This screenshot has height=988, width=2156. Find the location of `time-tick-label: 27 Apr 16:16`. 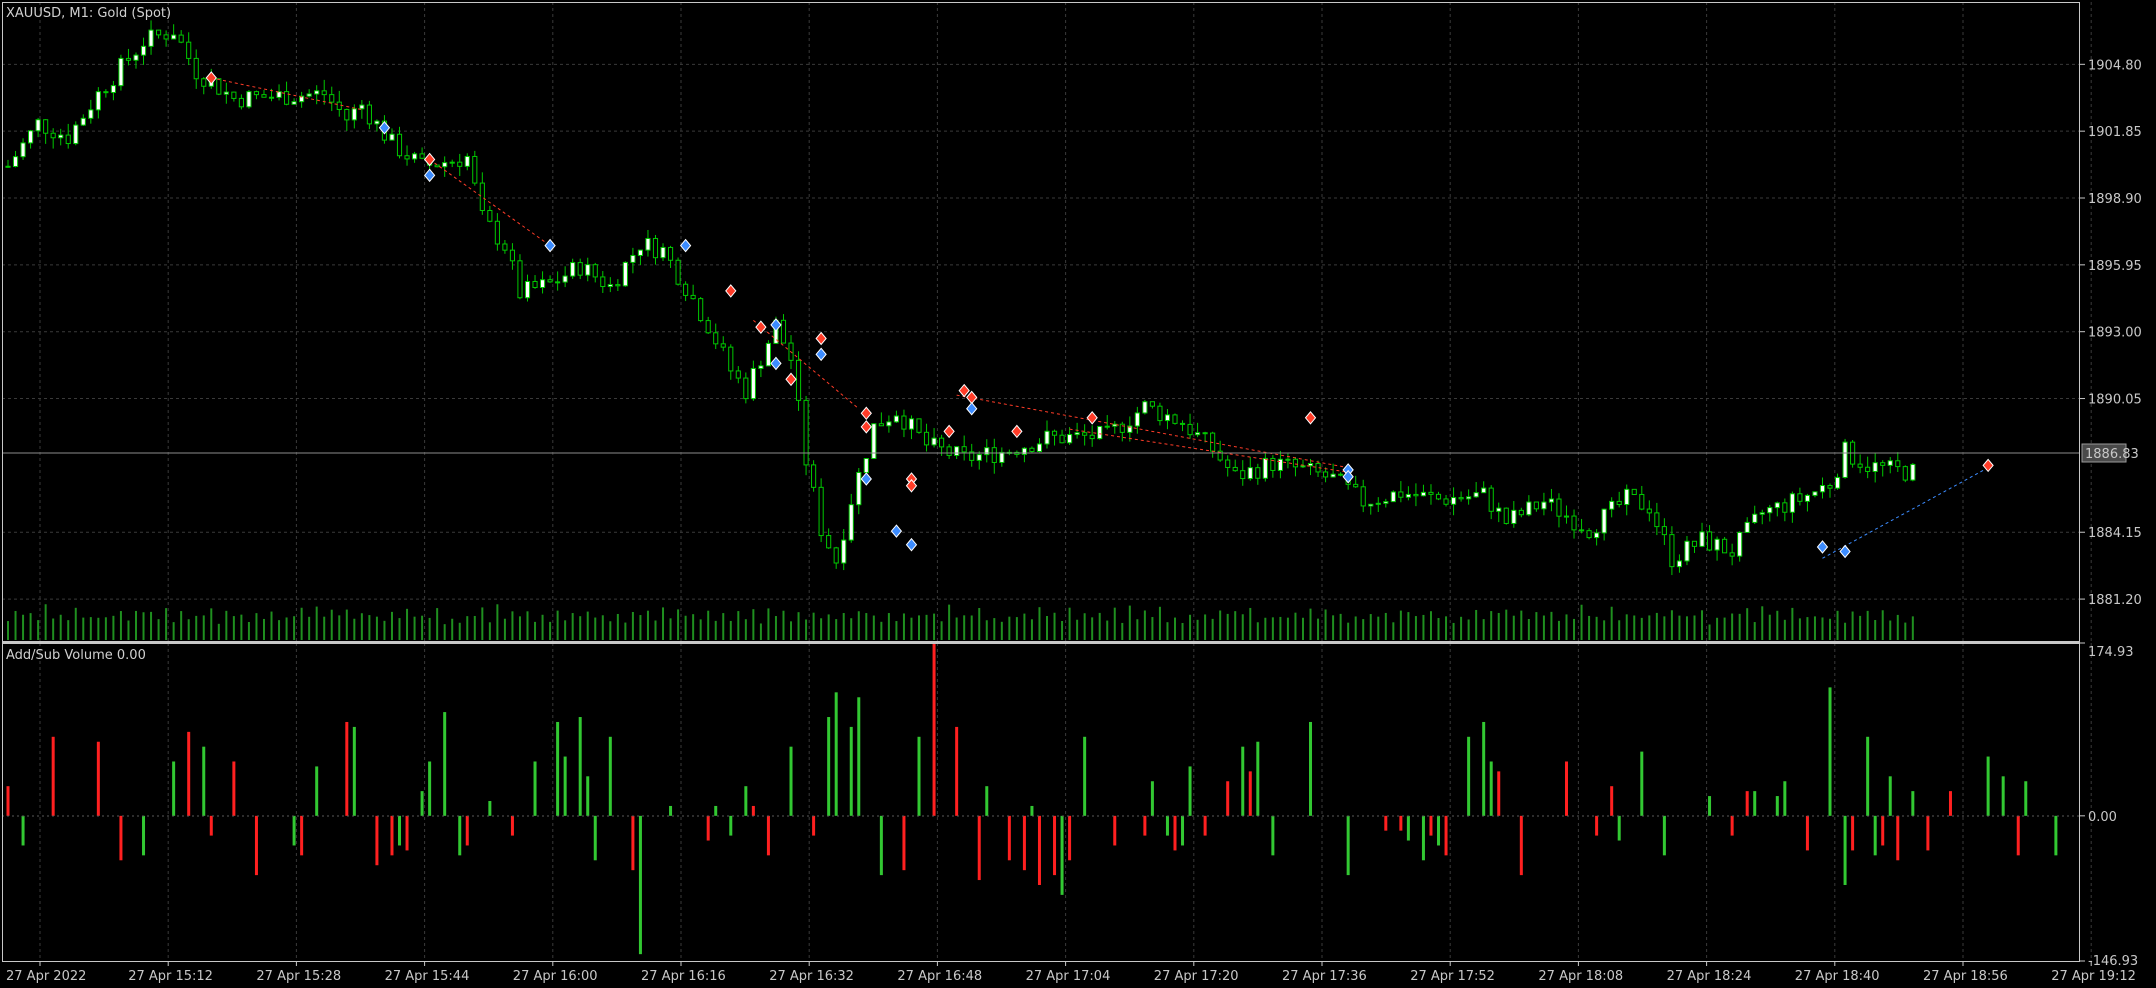

time-tick-label: 27 Apr 16:16 is located at coordinates (683, 976).